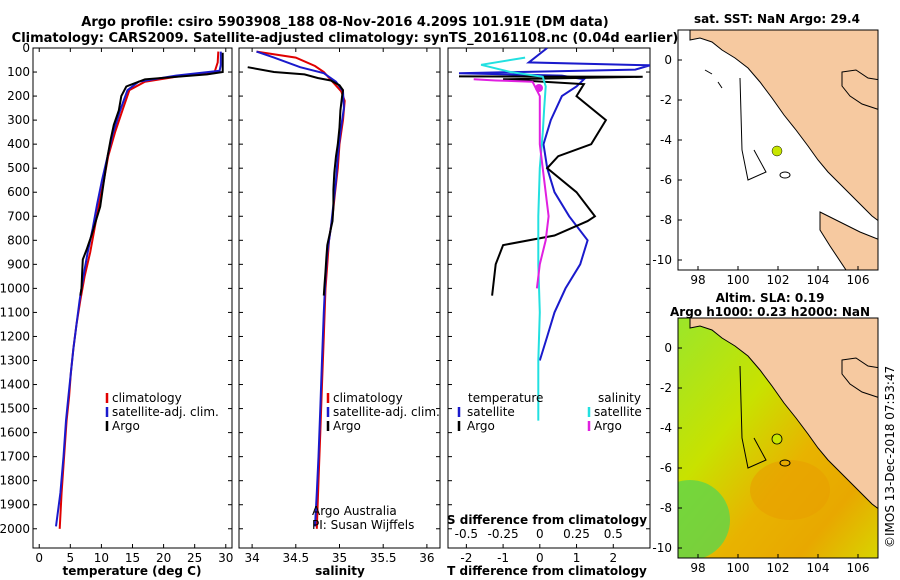 This screenshot has width=900, height=580. I want to click on s-difference-tick-labels: -0.5 -0.25 0 0.25 0.5, so click(539, 534).